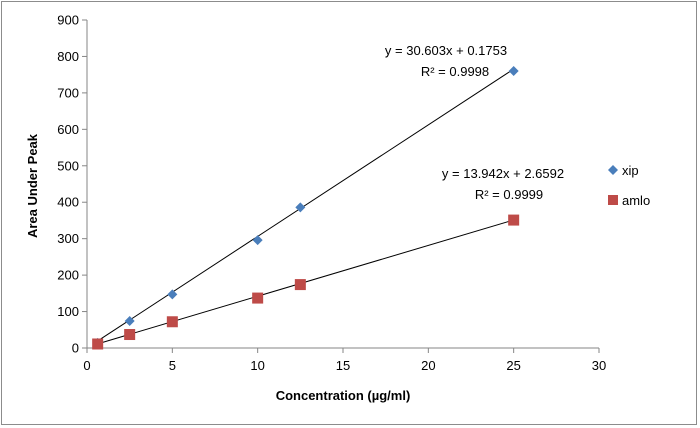 The width and height of the screenshot is (700, 428). What do you see at coordinates (509, 194) in the screenshot?
I see `r2-amlo: R² = 0.9999` at bounding box center [509, 194].